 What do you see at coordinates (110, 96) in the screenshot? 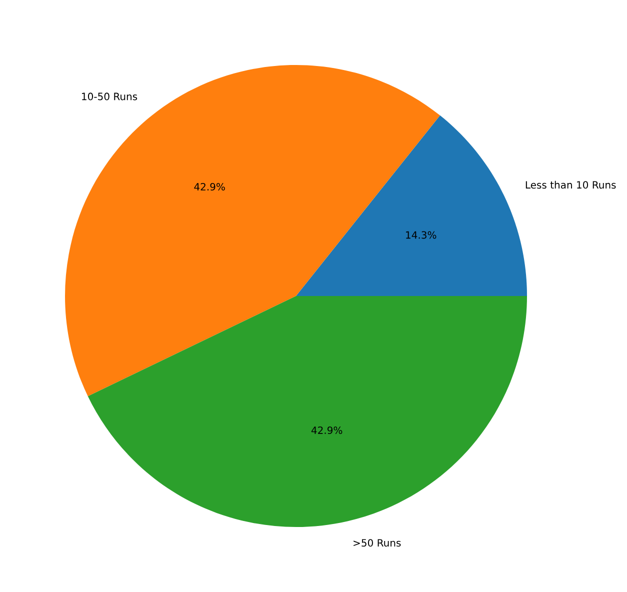
I see `slice-label: 10-50 Runs` at bounding box center [110, 96].